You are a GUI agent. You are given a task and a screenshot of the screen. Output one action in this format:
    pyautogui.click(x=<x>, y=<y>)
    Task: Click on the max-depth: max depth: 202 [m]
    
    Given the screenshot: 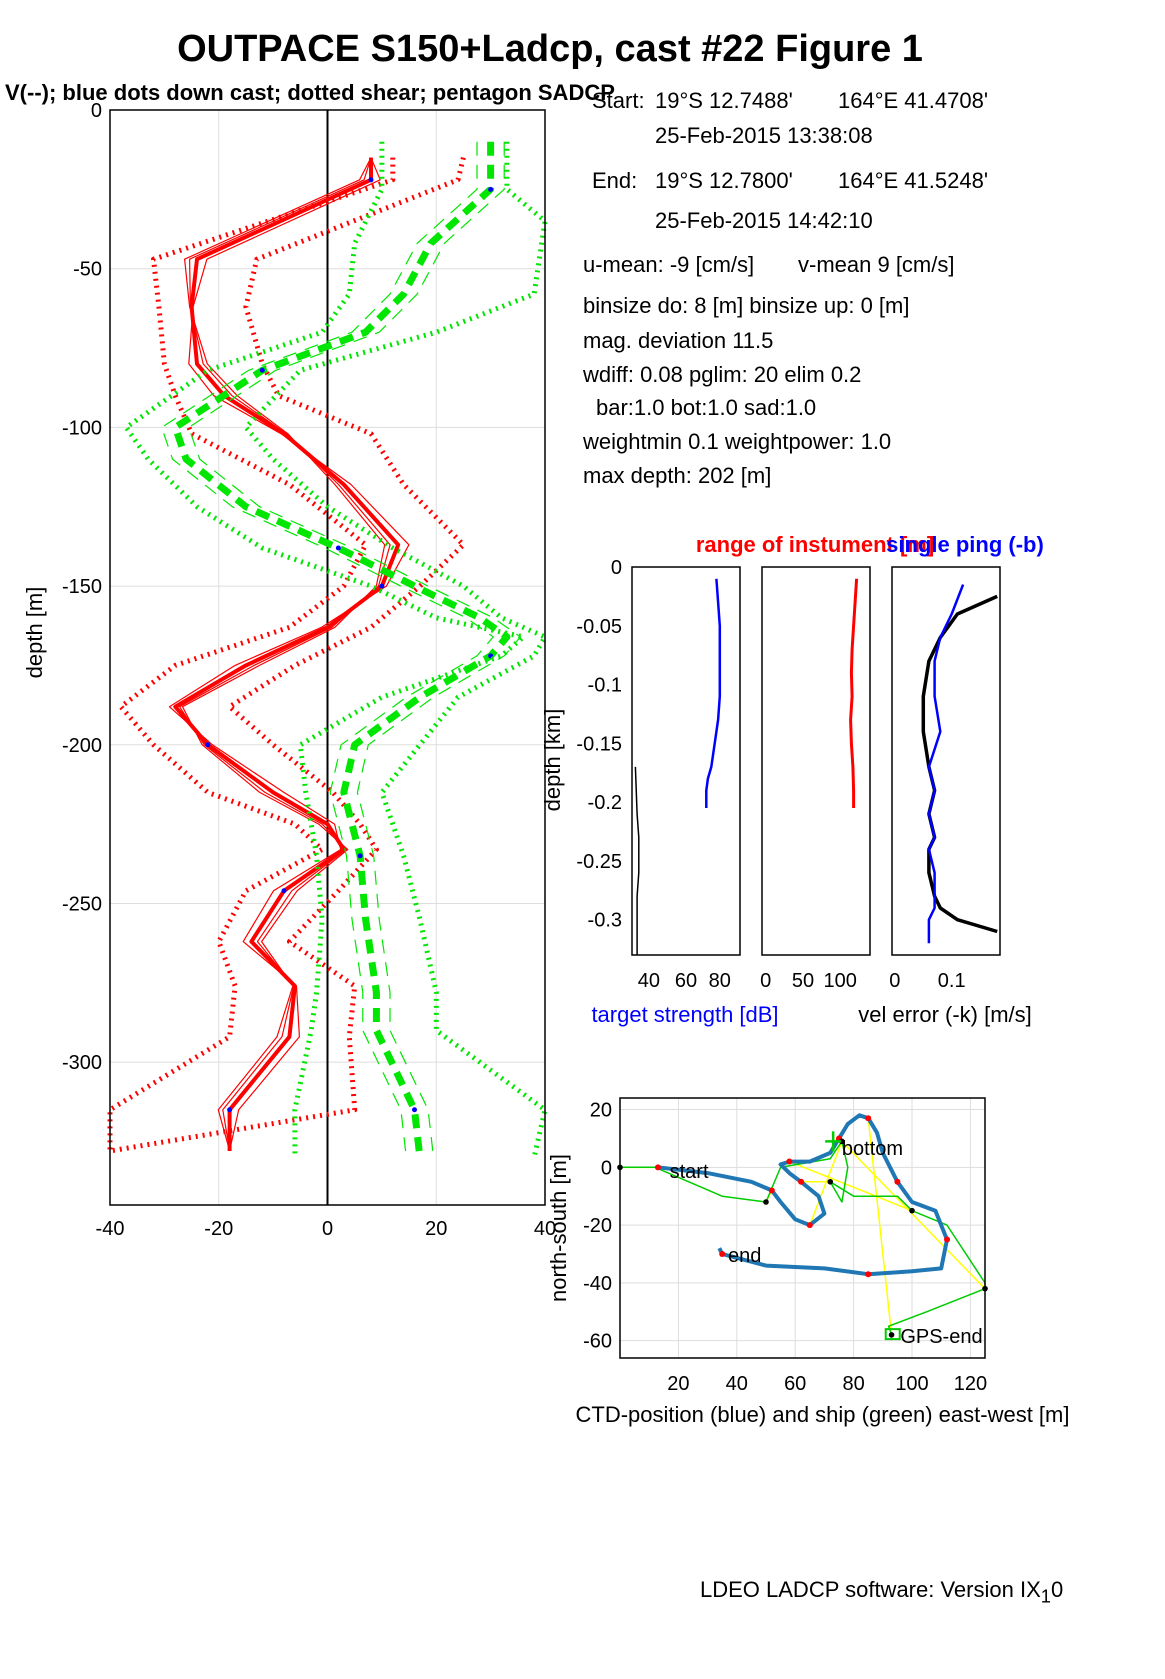 What is the action you would take?
    pyautogui.click(x=677, y=475)
    